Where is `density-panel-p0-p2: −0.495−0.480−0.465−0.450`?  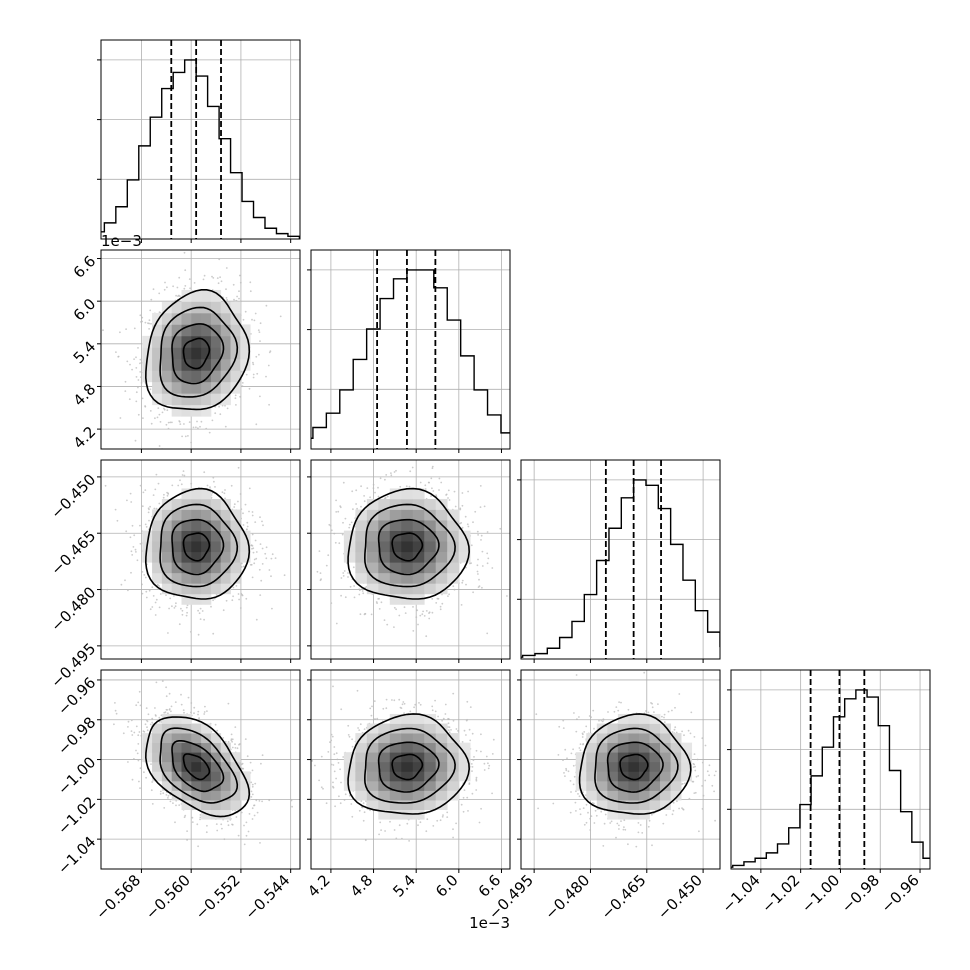
density-panel-p0-p2: −0.495−0.480−0.465−0.450 is located at coordinates (174, 575).